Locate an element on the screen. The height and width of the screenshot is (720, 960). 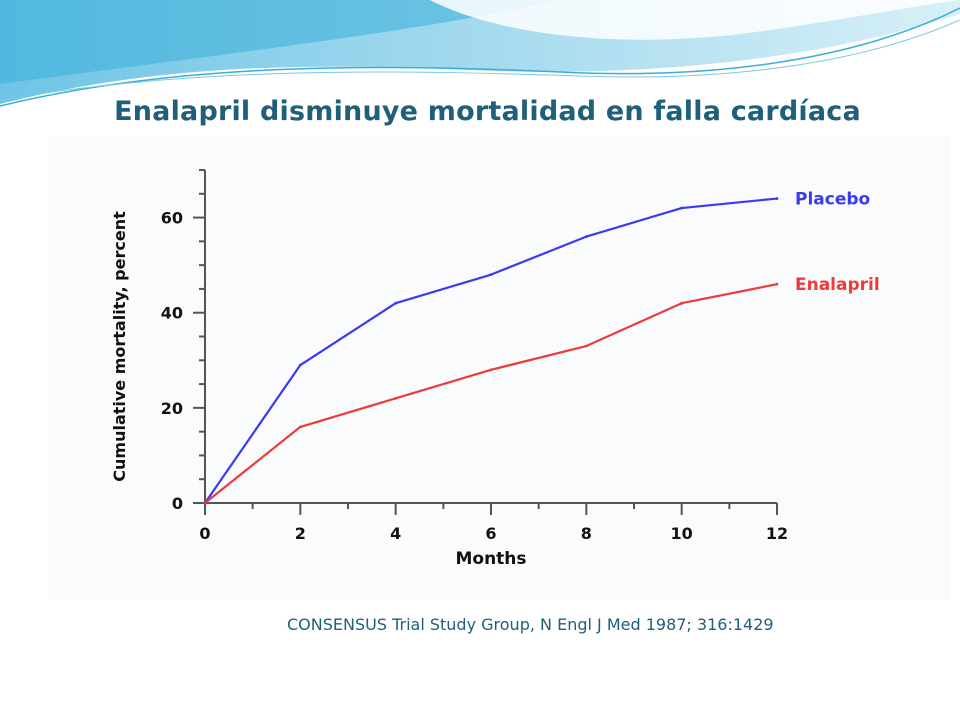
x-tick-label: 6 is located at coordinates (490, 533).